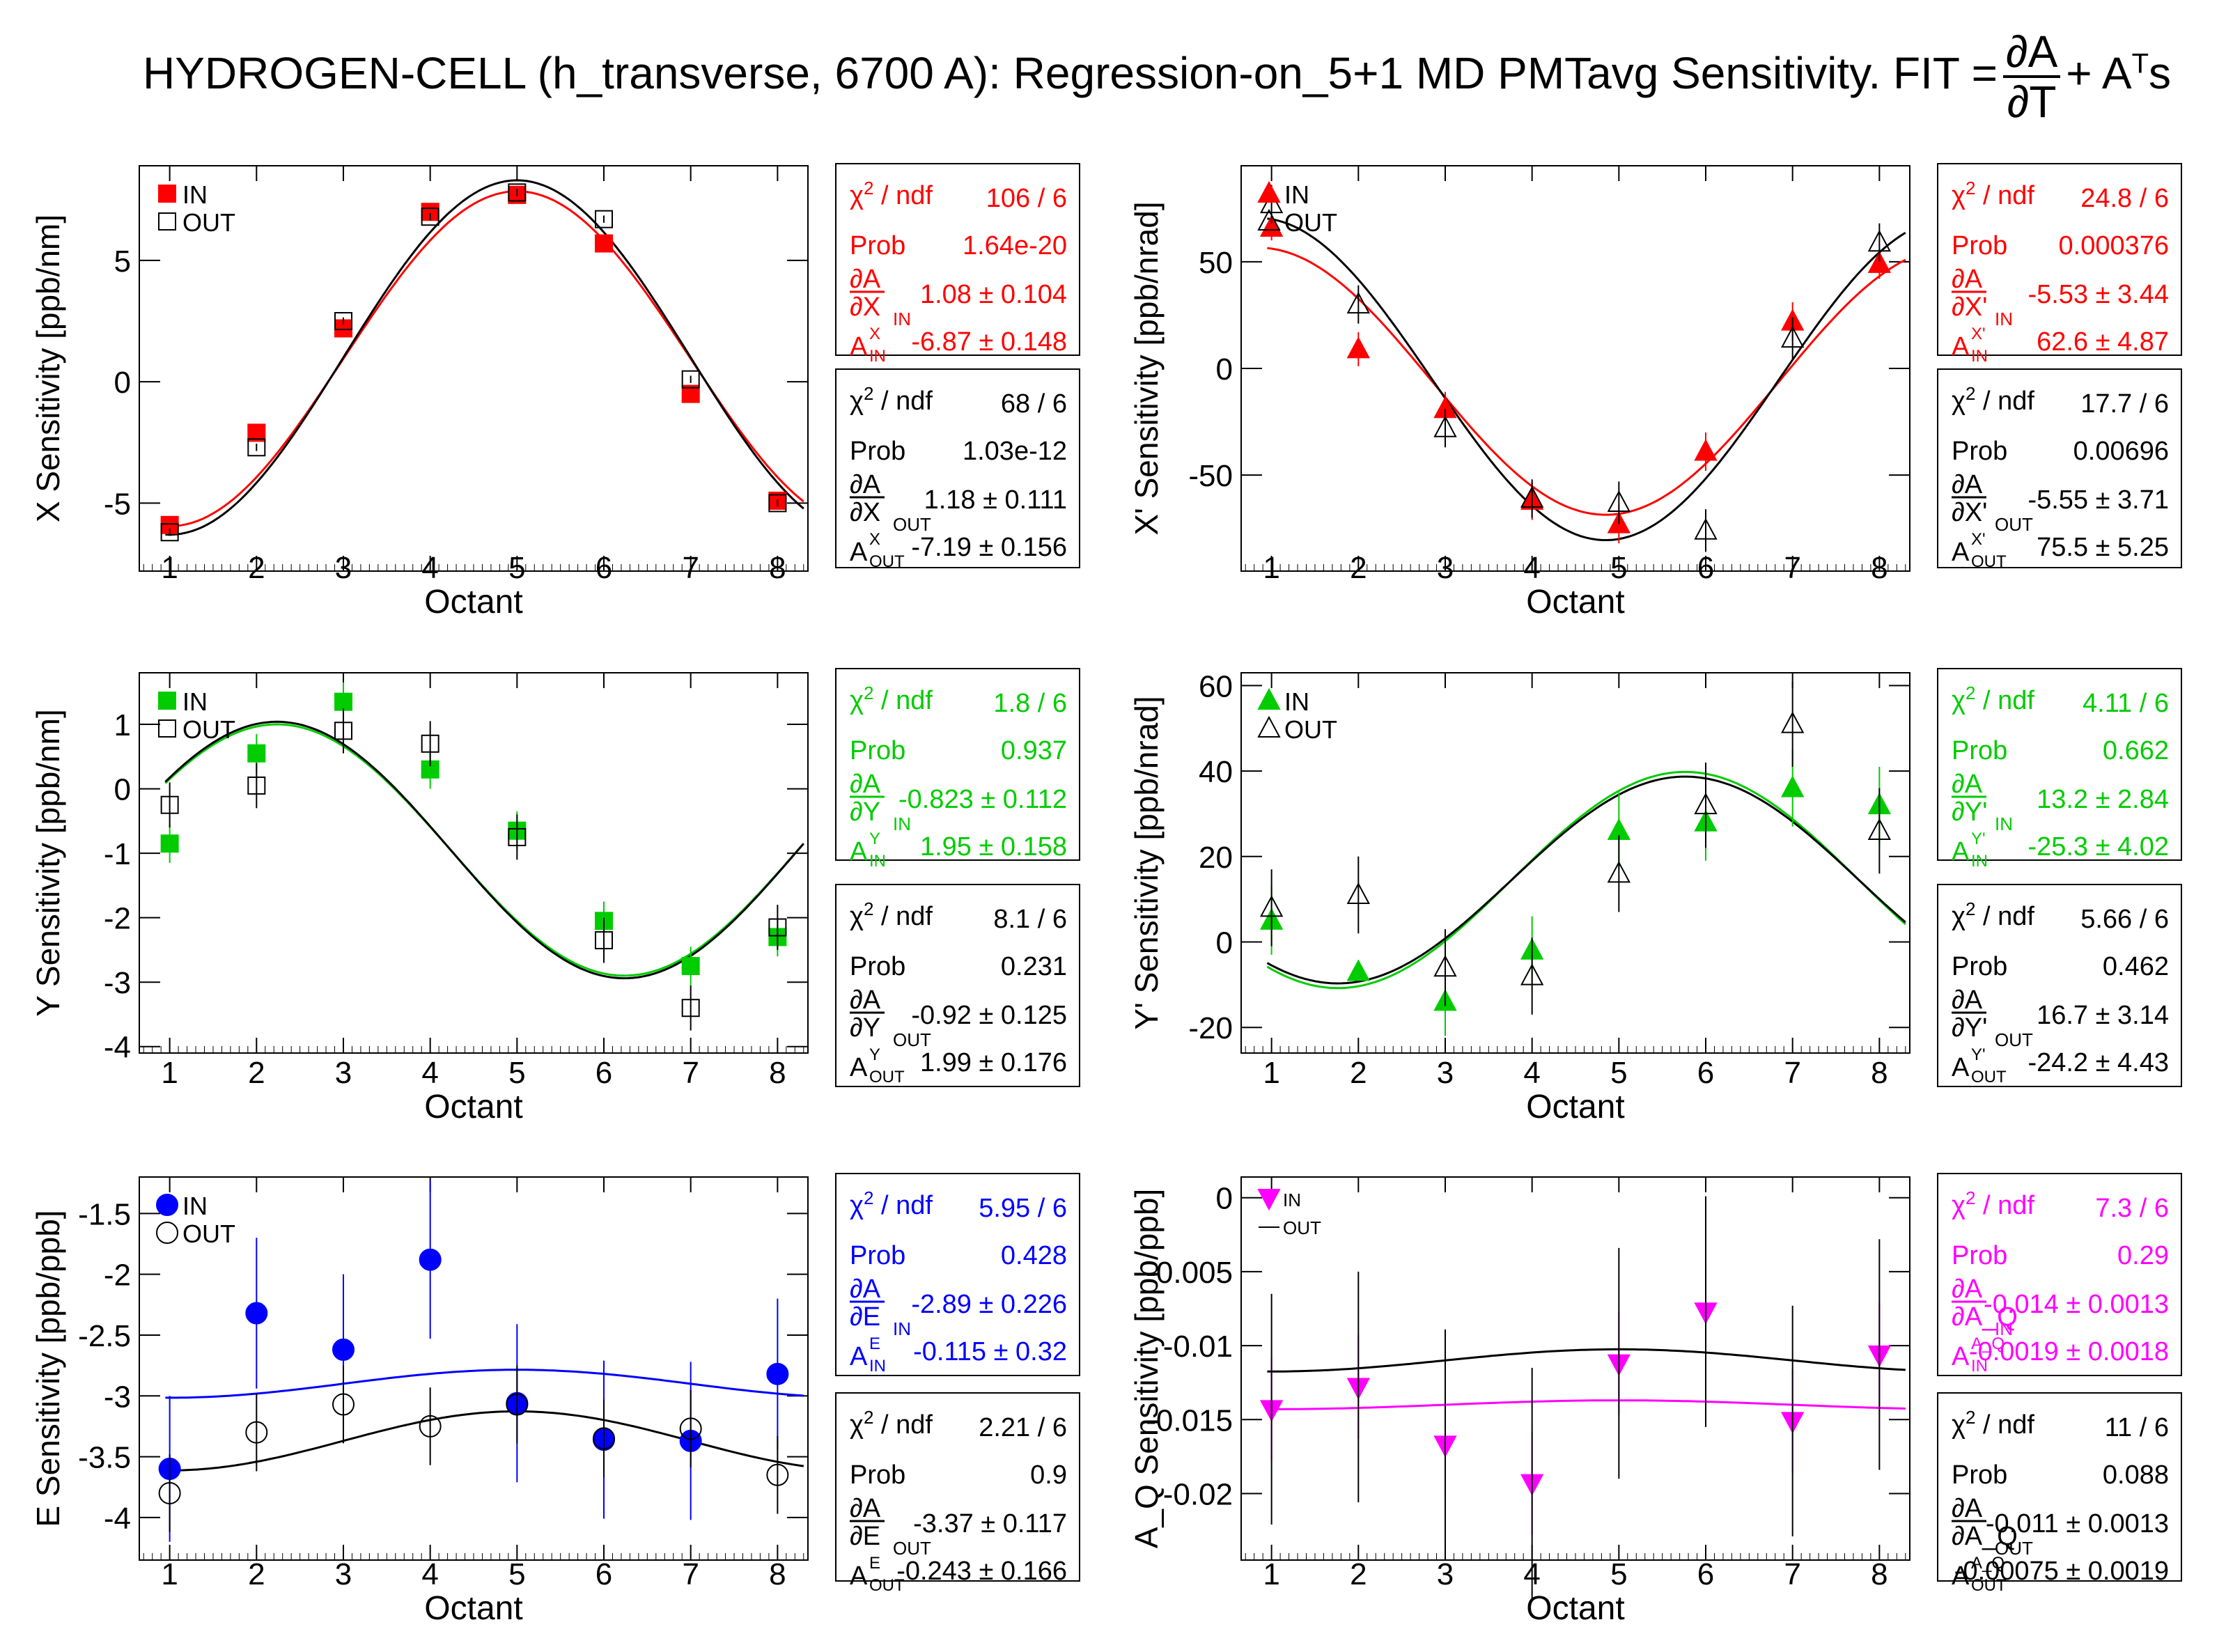 This screenshot has height=1652, width=2226. Describe the element at coordinates (865, 1028) in the screenshot. I see `stats-deriv-den: ∂Y` at that location.